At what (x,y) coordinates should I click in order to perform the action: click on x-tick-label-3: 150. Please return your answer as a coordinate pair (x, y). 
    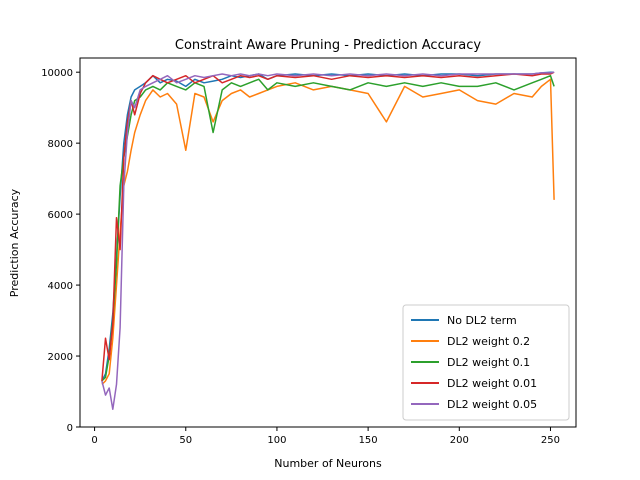
    Looking at the image, I should click on (368, 440).